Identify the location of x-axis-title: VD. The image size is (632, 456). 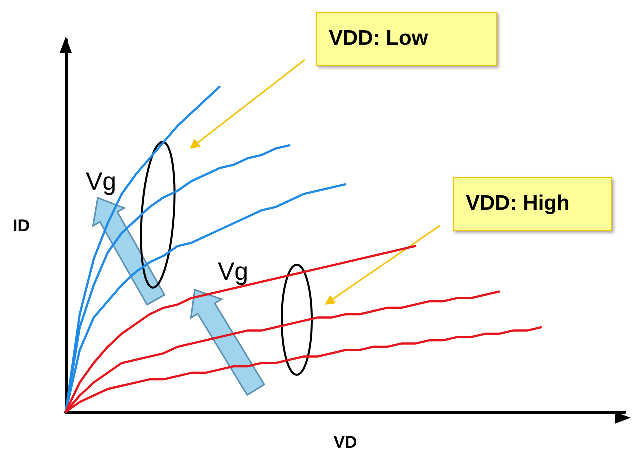
(346, 442).